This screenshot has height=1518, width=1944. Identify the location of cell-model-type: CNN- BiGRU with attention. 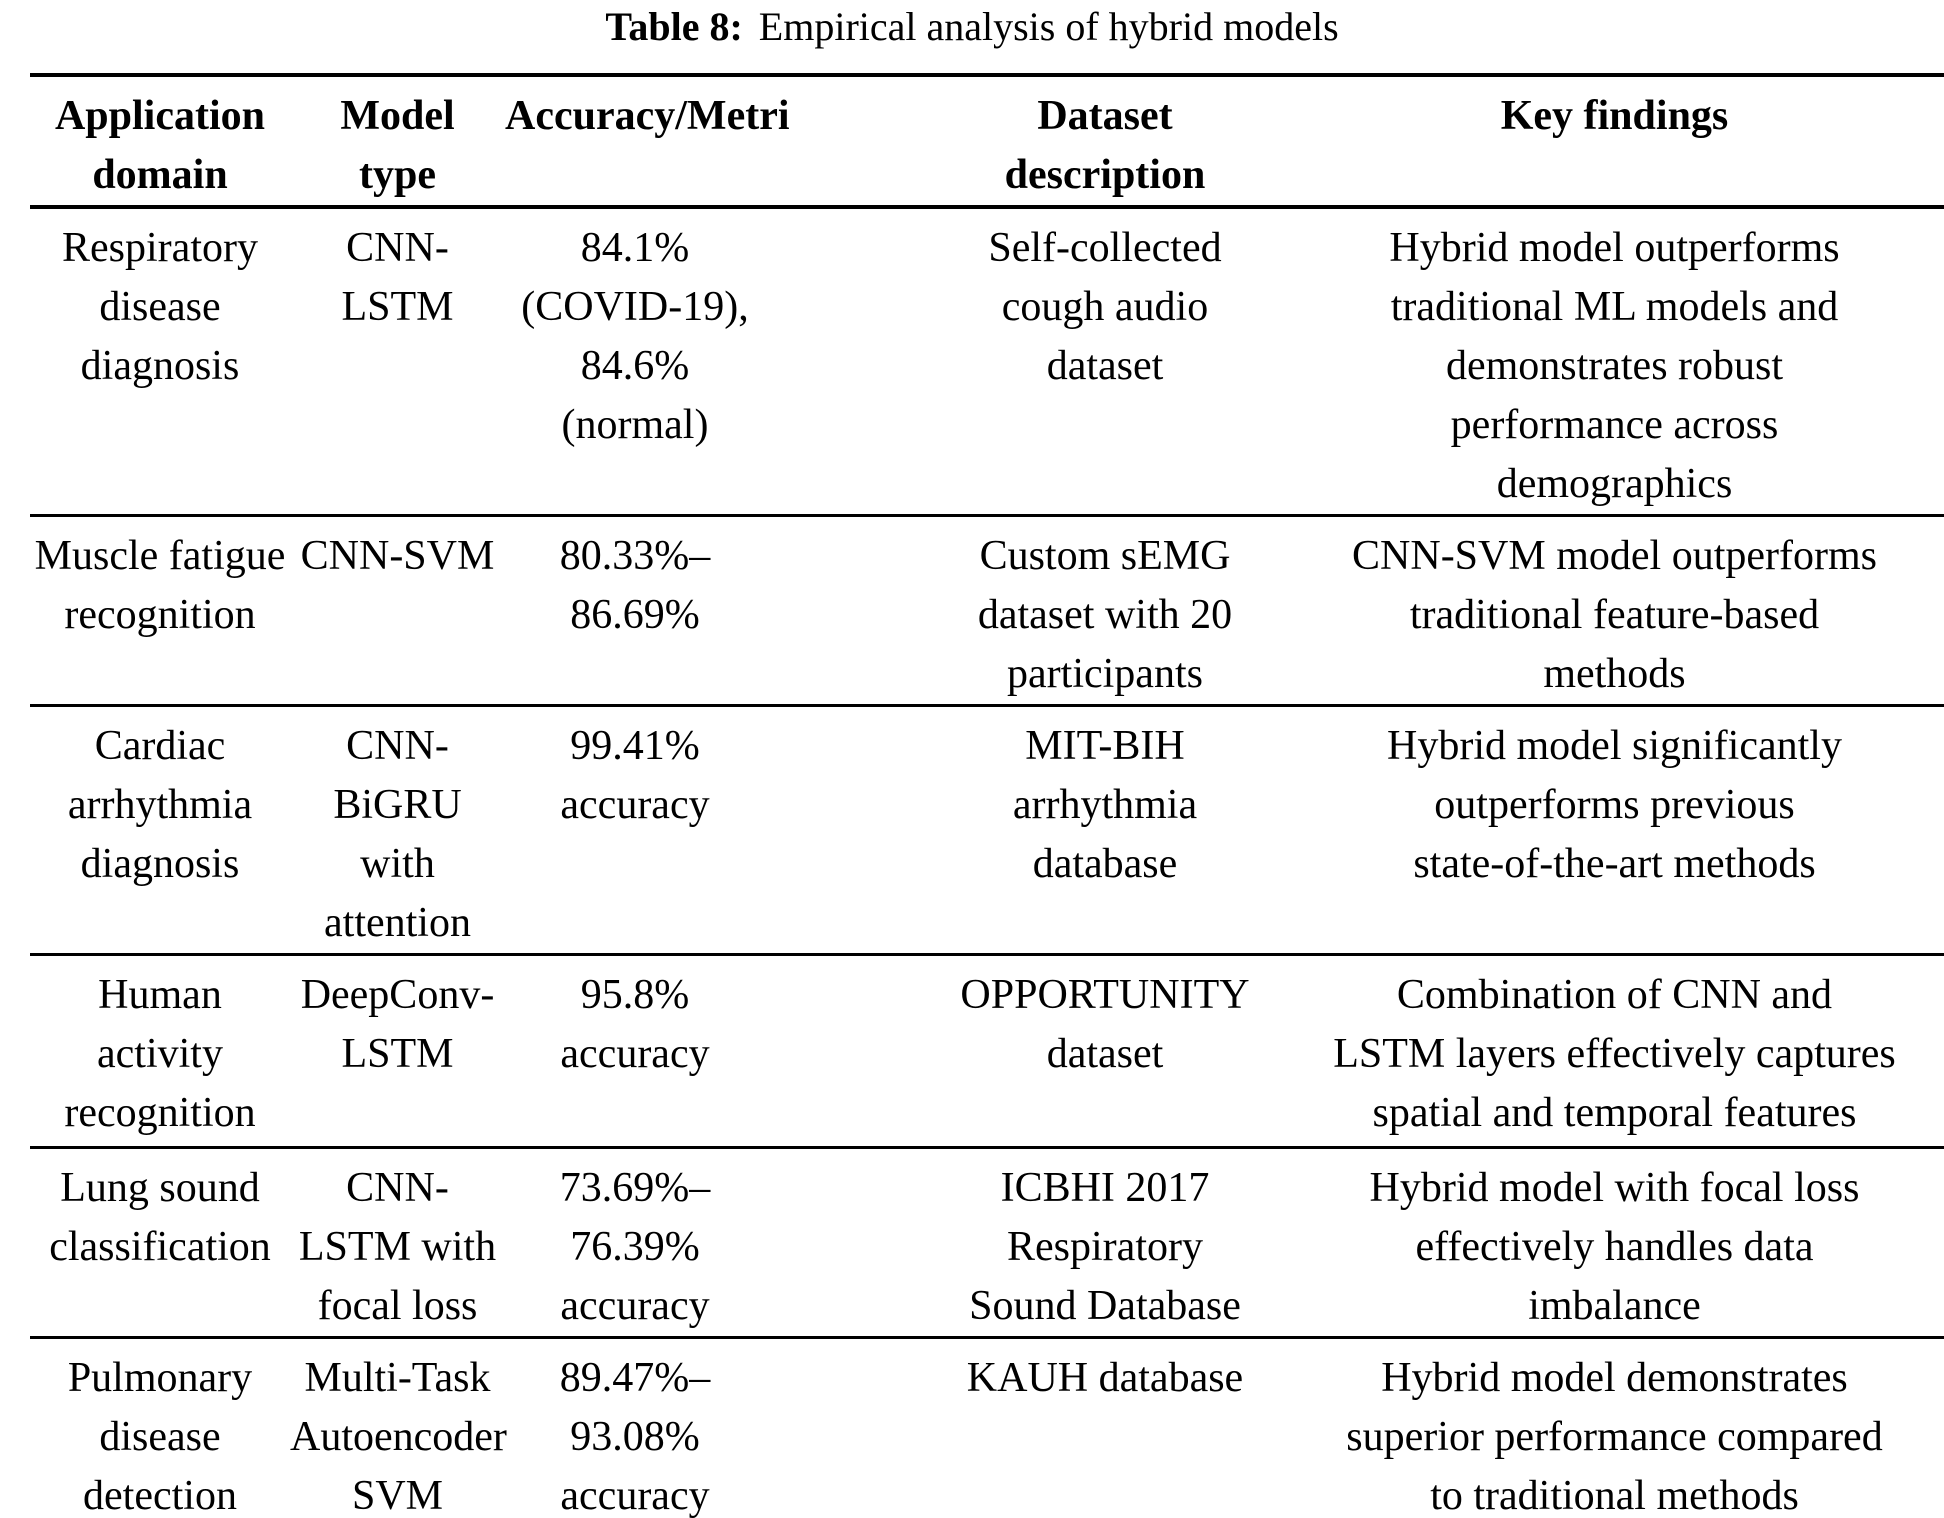
(397, 834).